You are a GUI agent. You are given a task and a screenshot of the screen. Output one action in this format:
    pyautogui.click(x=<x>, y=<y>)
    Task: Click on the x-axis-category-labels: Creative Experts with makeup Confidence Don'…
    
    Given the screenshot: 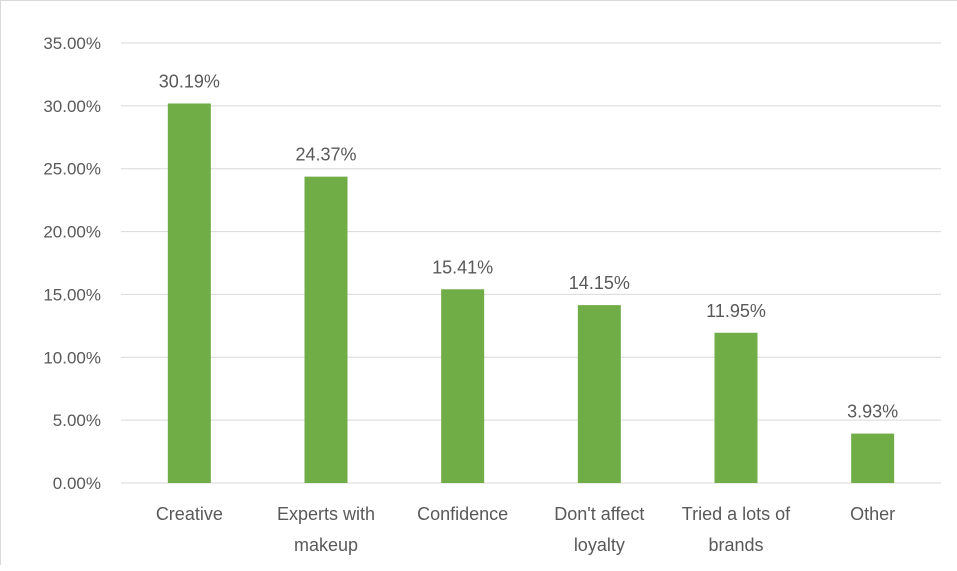 What is the action you would take?
    pyautogui.click(x=525, y=529)
    